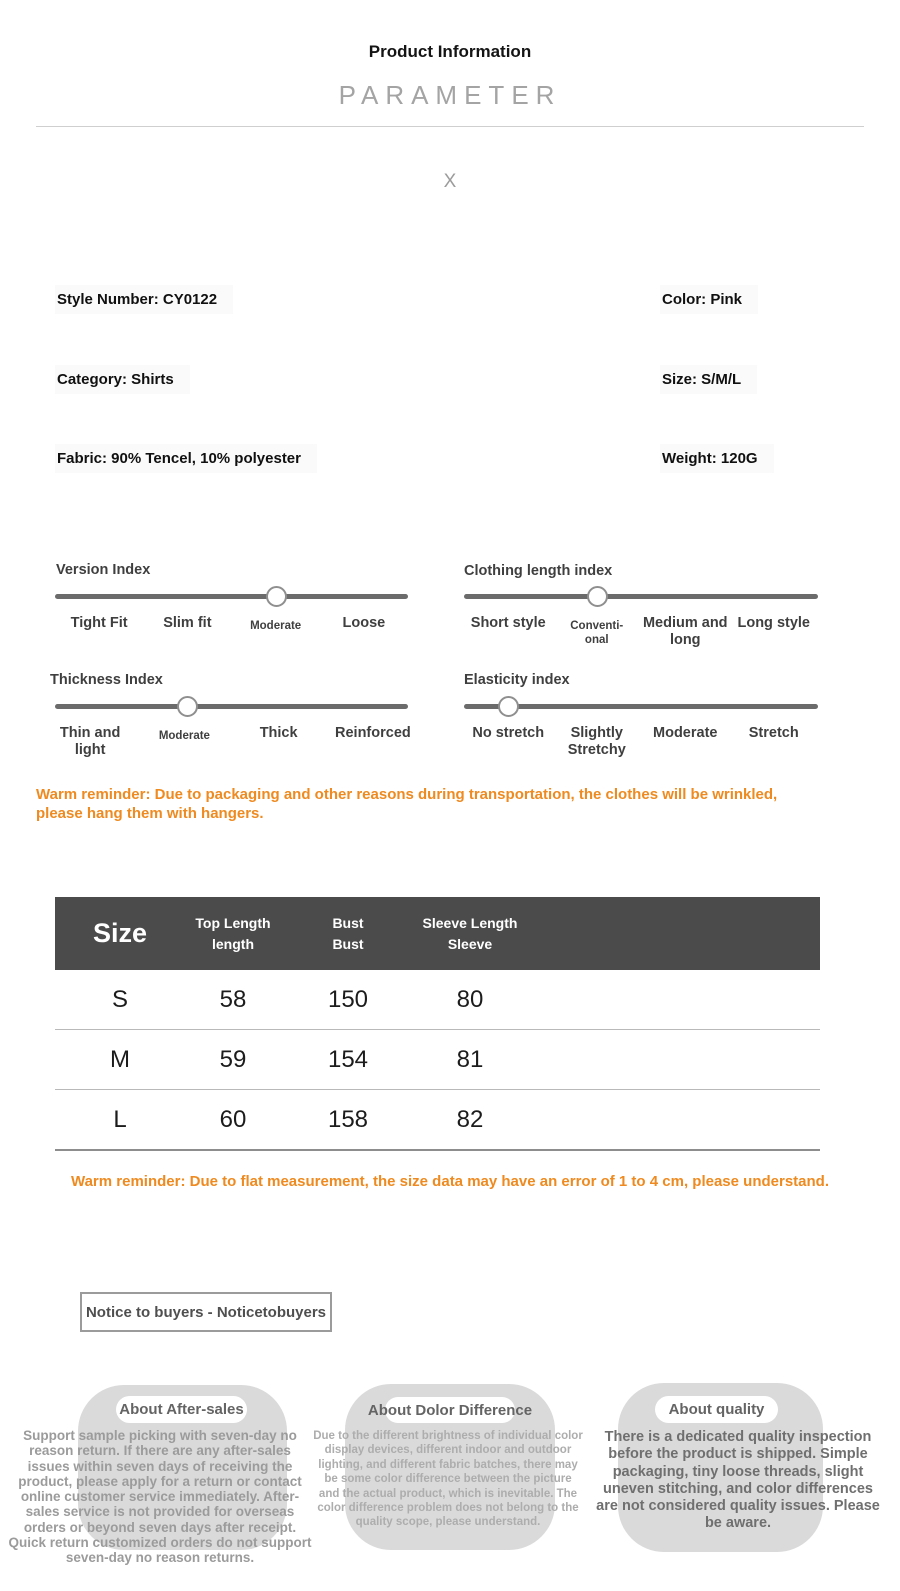  Describe the element at coordinates (276, 626) in the screenshot. I see `version-label-moderate: Moderate` at that location.